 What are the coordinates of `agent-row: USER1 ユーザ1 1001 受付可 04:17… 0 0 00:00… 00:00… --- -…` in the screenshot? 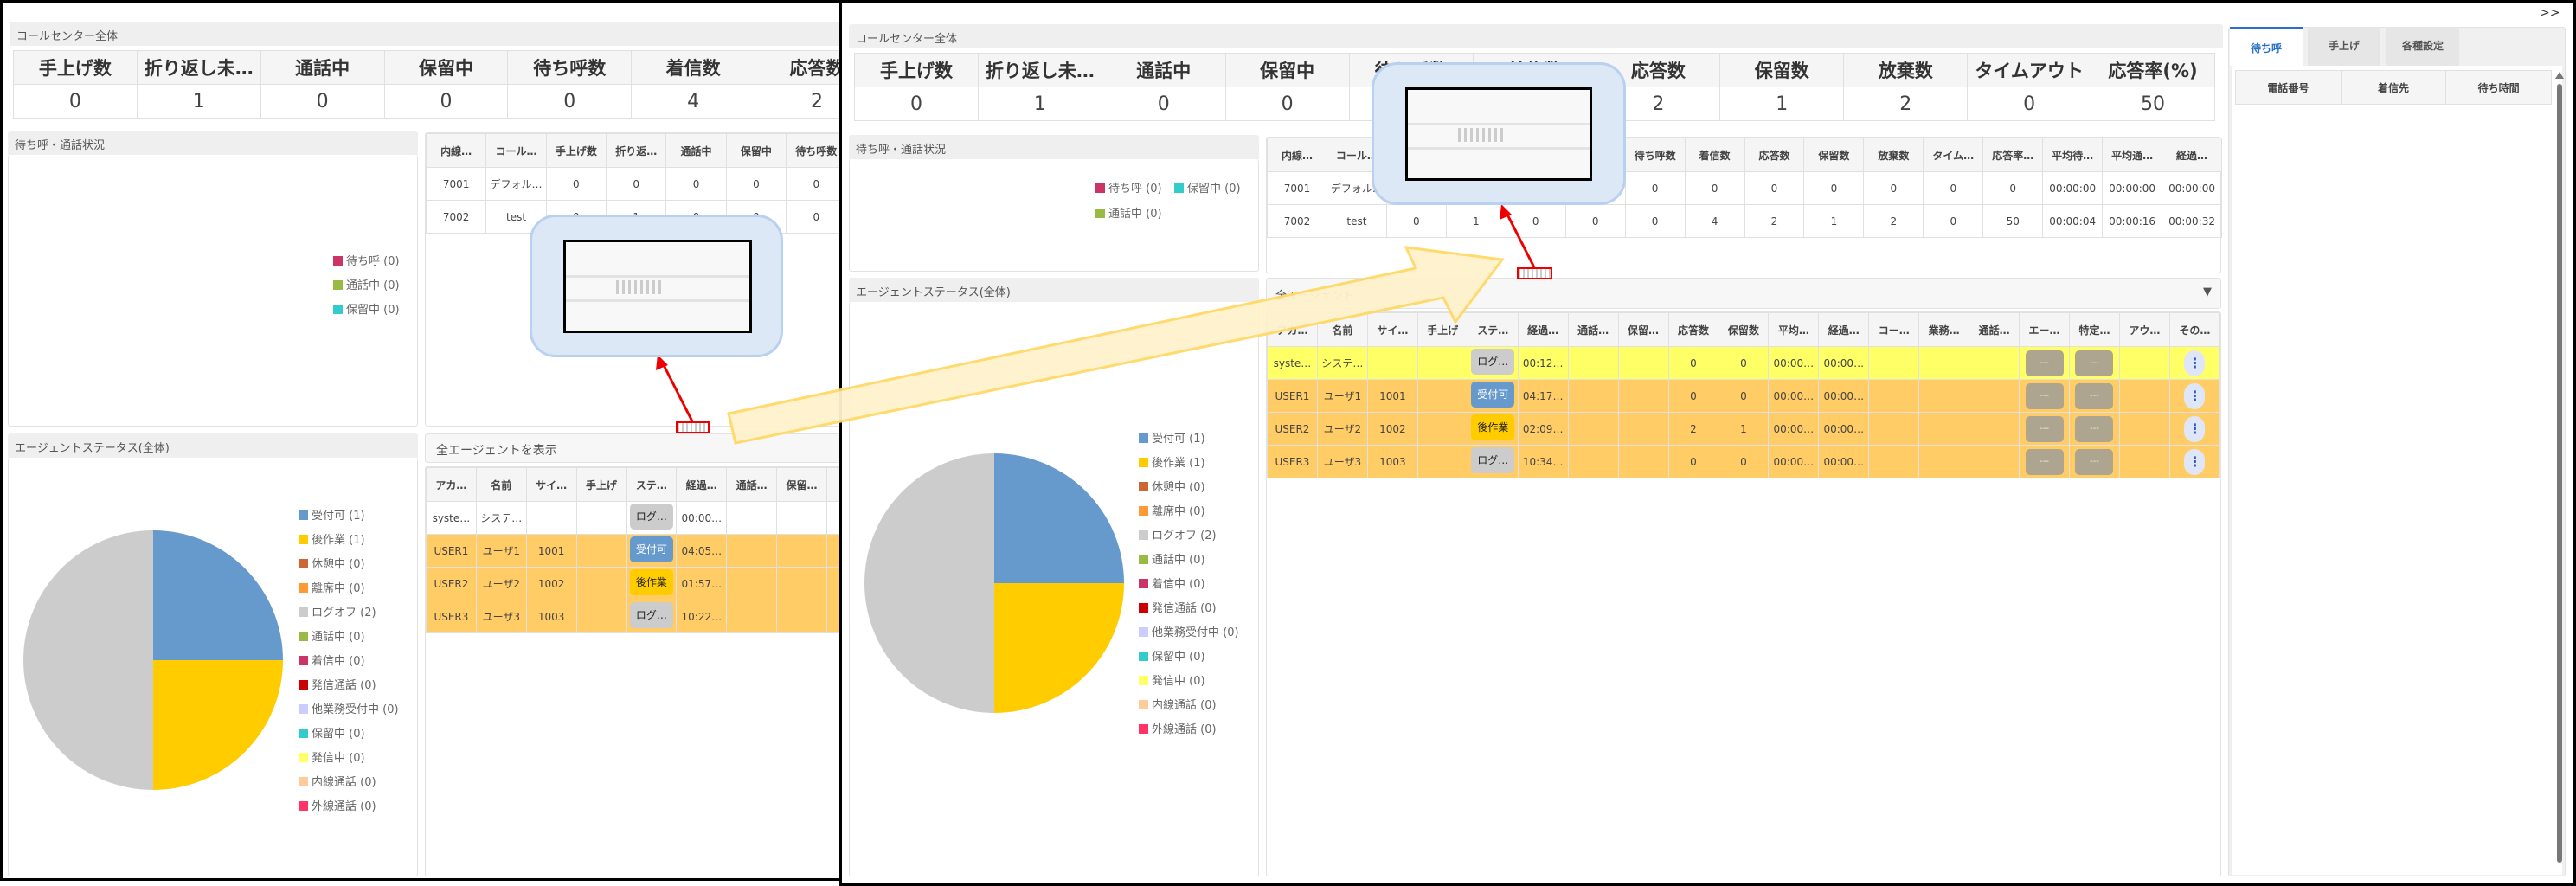 It's located at (1744, 396).